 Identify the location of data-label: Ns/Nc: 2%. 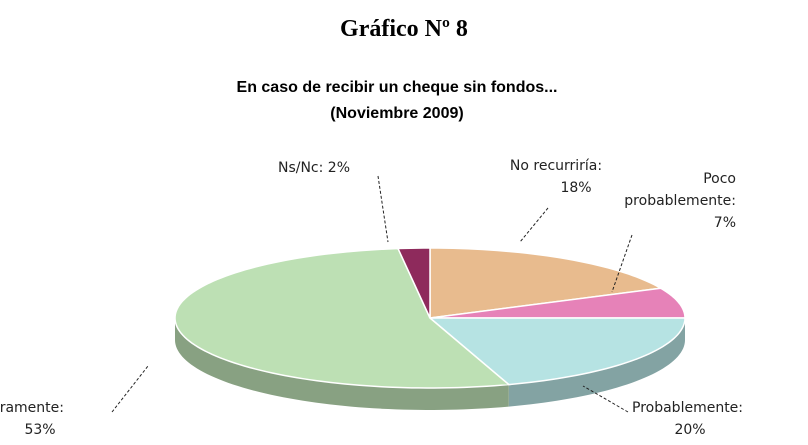
(314, 168).